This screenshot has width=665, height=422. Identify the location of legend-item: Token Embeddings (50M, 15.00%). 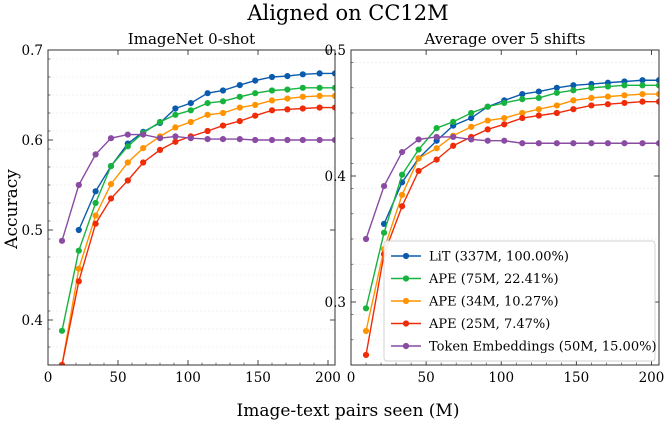
(524, 347).